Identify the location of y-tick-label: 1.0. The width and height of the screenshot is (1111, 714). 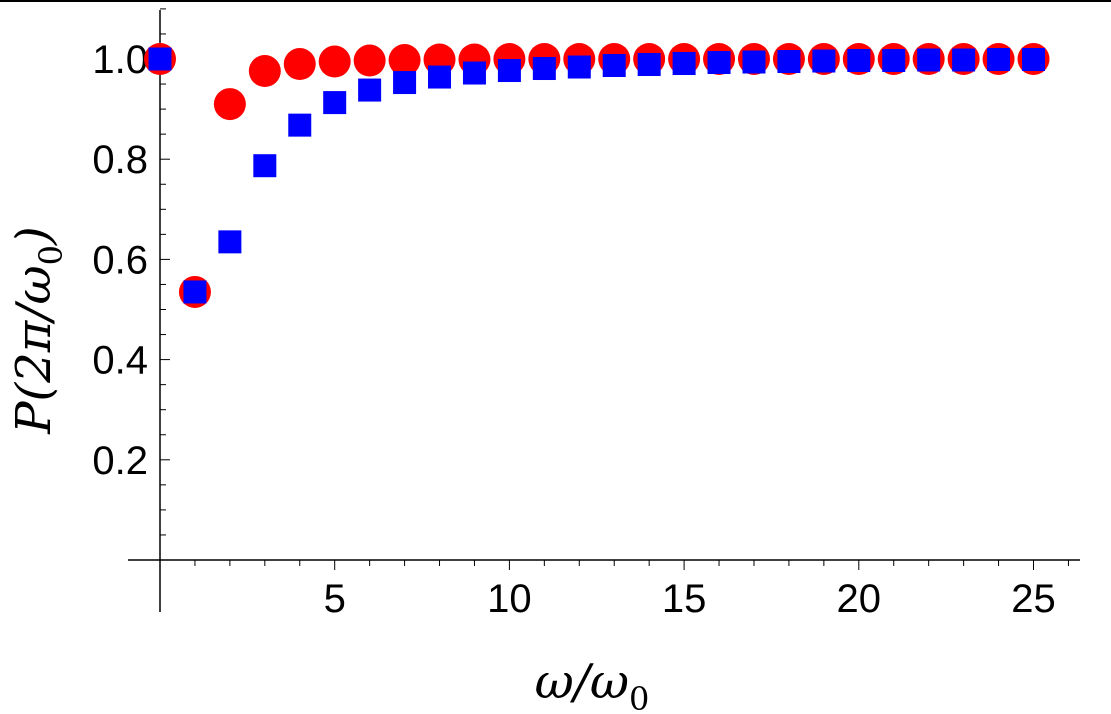
(120, 60).